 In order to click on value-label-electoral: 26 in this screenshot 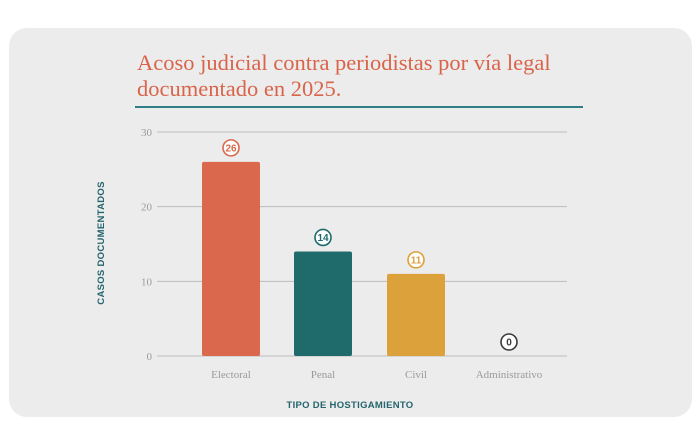, I will do `click(231, 148)`.